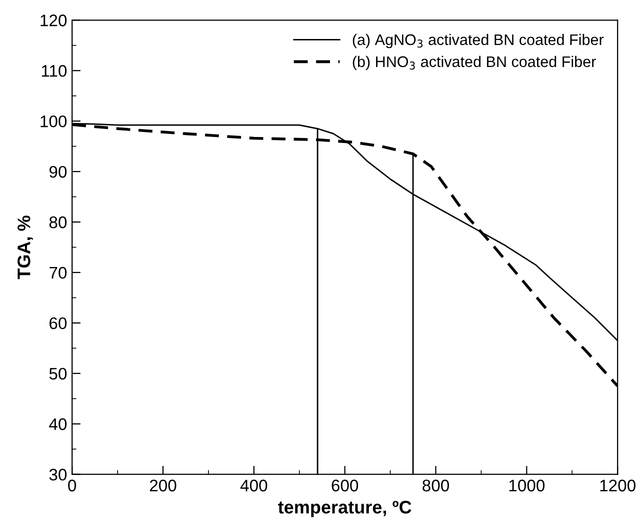 This screenshot has width=638, height=530. I want to click on y-tick-label: 100, so click(53, 121).